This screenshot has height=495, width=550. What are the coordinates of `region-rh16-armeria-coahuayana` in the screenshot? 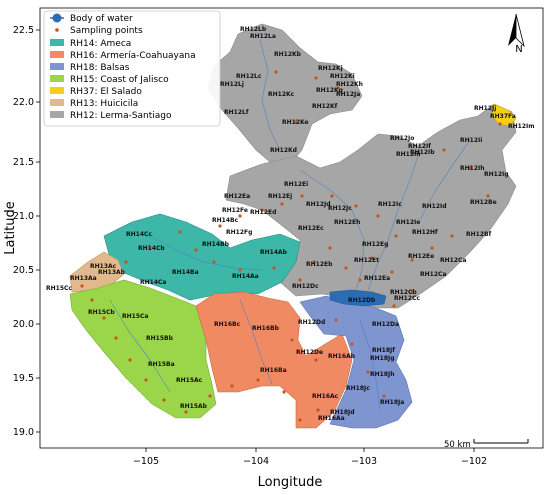 It's located at (274, 360).